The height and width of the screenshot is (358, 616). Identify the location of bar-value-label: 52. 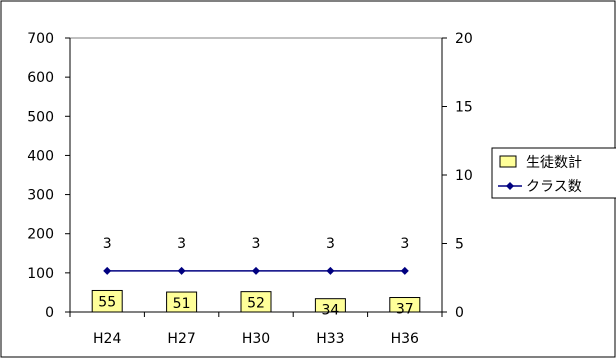
(256, 304).